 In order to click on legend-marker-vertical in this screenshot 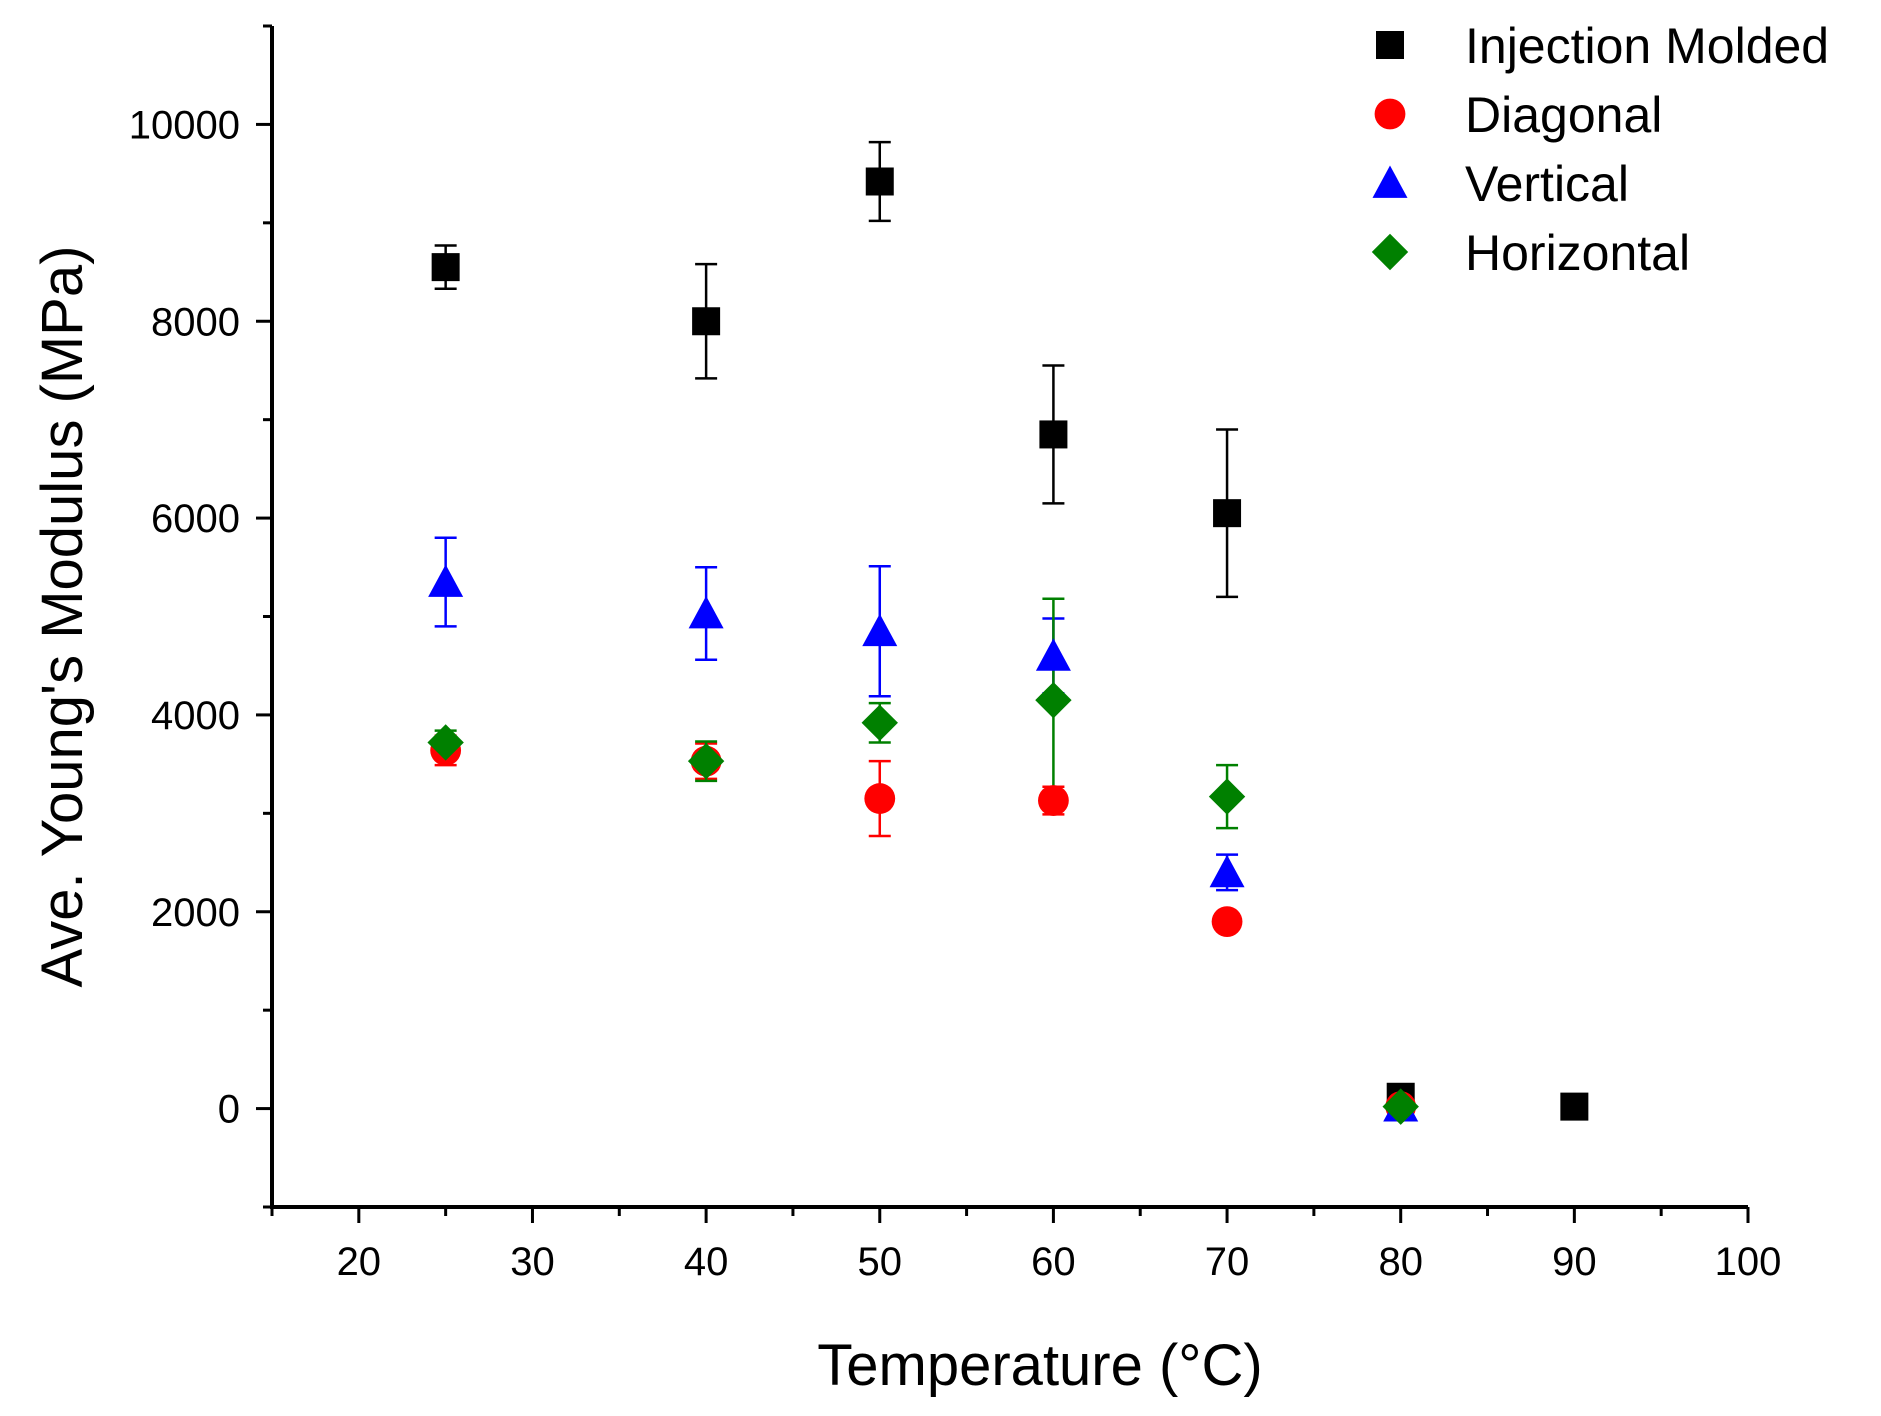, I will do `click(1390, 181)`.